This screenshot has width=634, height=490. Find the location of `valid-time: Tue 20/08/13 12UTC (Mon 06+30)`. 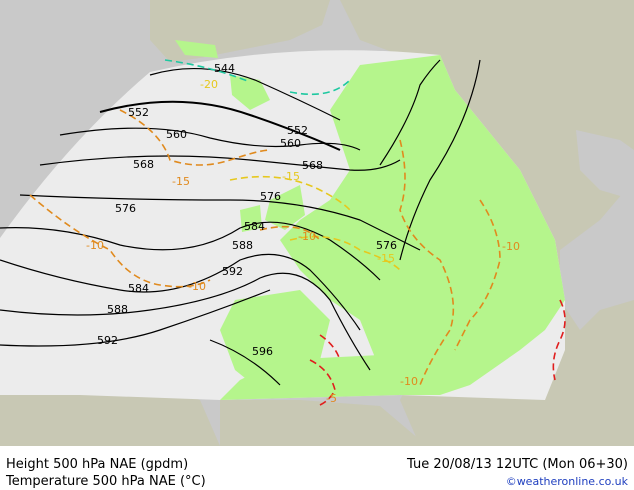

valid-time: Tue 20/08/13 12UTC (Mon 06+30) is located at coordinates (517, 464).